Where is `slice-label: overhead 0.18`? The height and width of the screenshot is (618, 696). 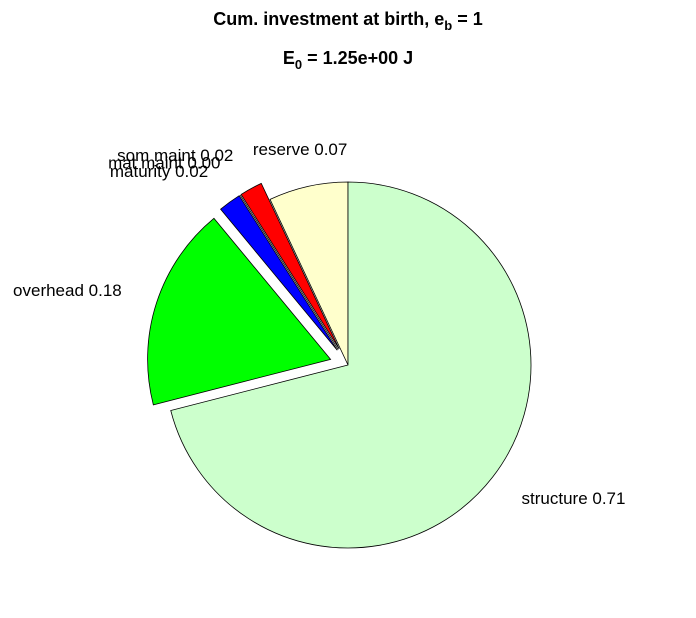 slice-label: overhead 0.18 is located at coordinates (67, 290).